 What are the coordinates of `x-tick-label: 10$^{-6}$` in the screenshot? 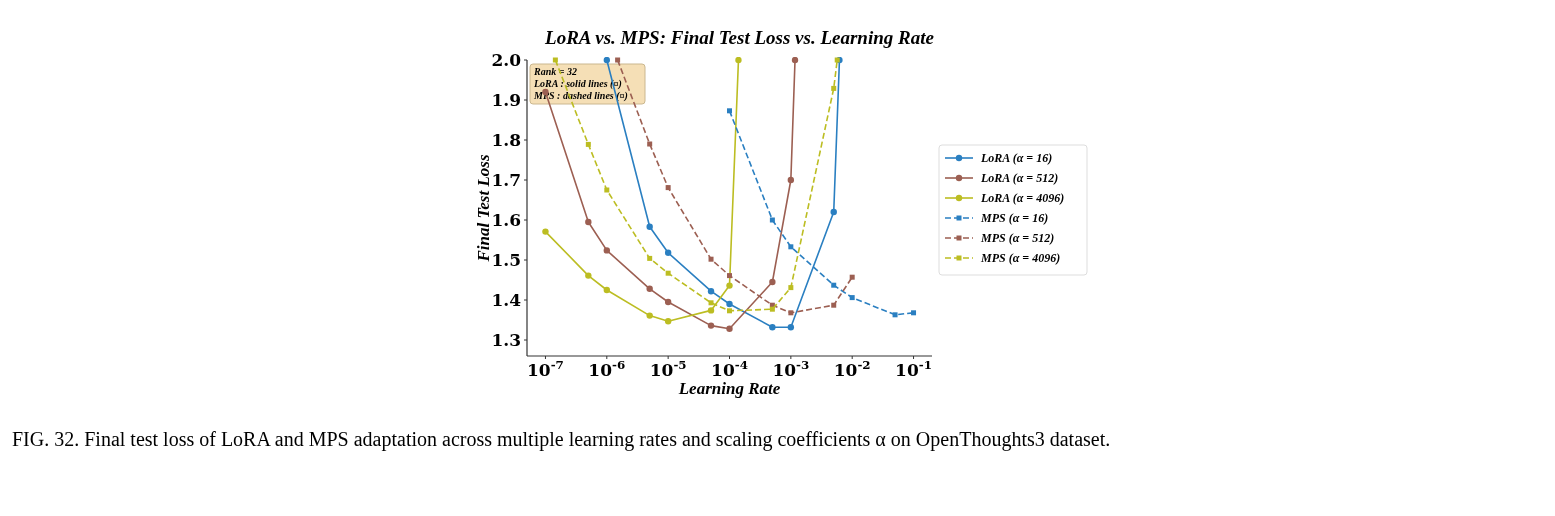 It's located at (607, 369).